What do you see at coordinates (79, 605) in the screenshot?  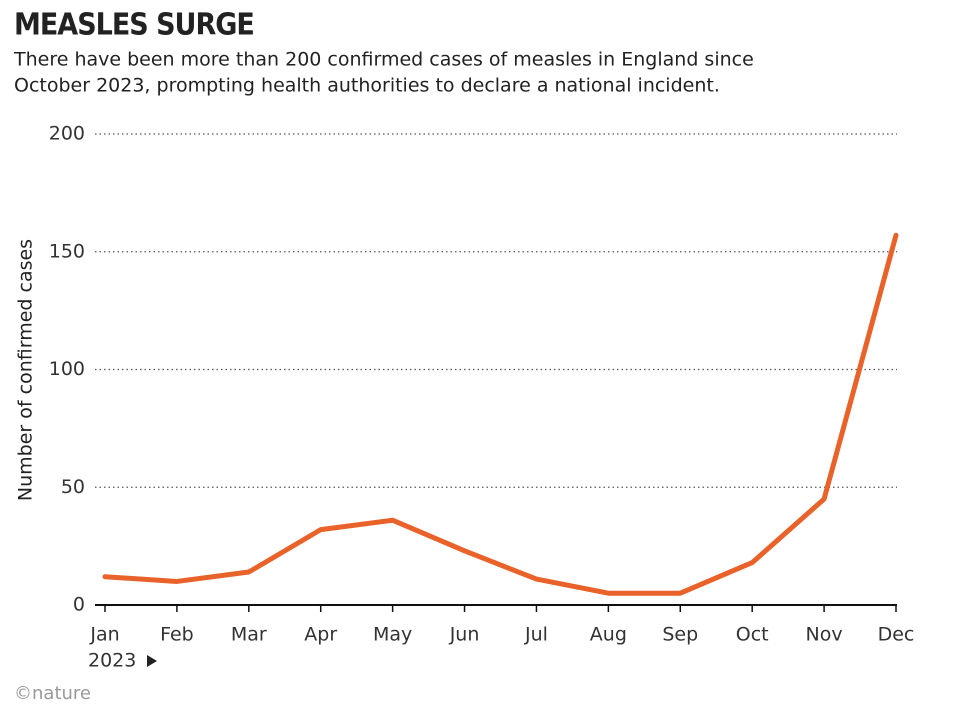 I see `y-tick-label: 0` at bounding box center [79, 605].